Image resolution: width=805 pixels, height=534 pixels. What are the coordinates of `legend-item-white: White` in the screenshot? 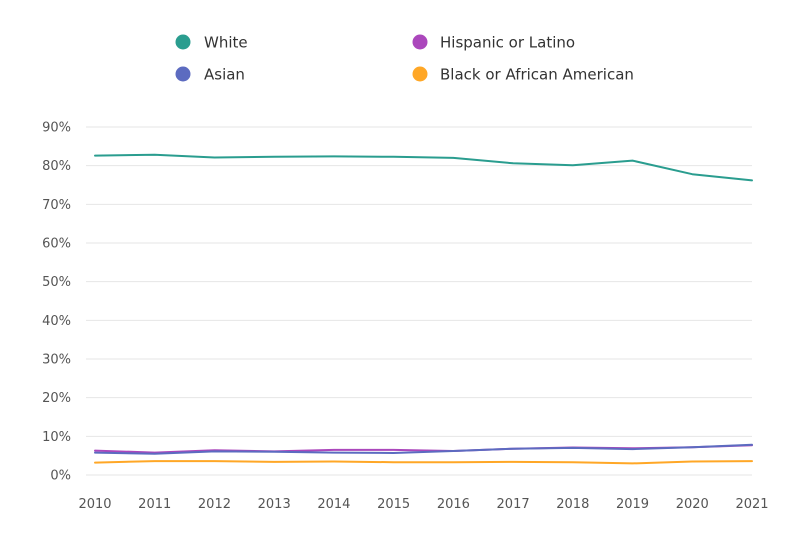 It's located at (211, 43).